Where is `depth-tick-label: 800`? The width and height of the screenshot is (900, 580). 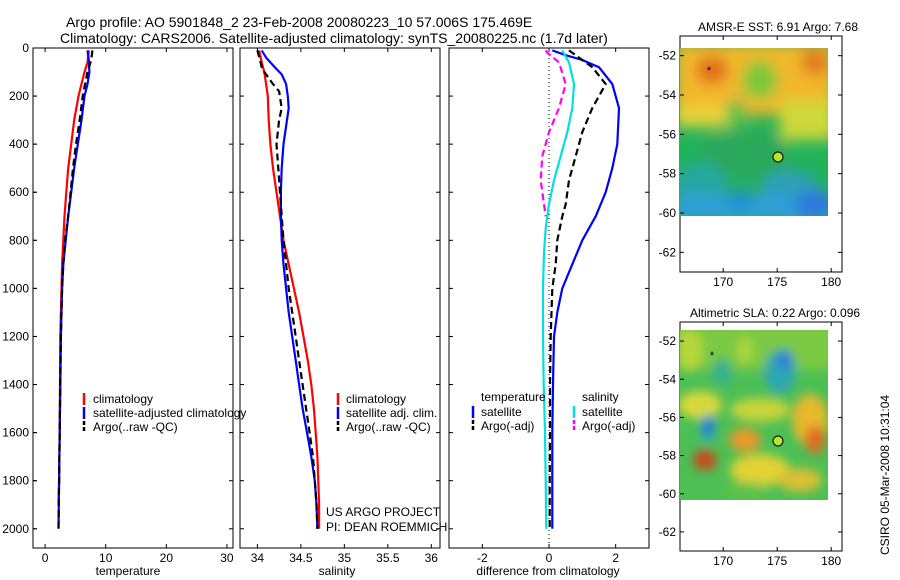
depth-tick-label: 800 is located at coordinates (19, 240).